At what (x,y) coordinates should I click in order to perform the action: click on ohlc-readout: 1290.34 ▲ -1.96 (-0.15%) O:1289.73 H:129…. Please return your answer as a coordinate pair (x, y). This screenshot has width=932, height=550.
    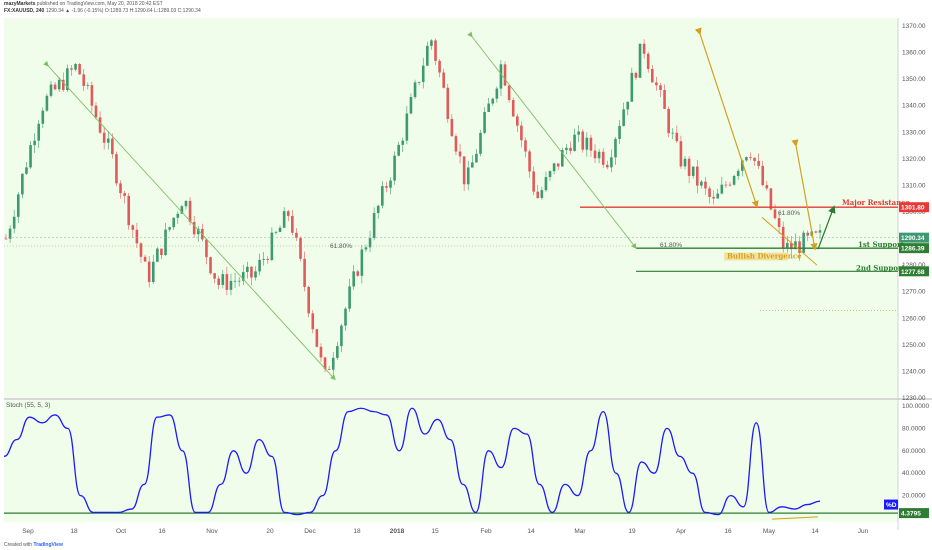
    Looking at the image, I should click on (123, 11).